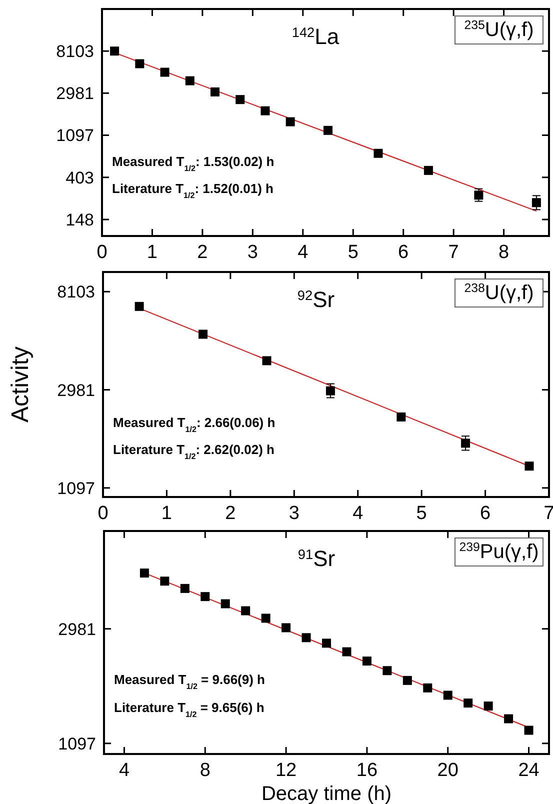 The height and width of the screenshot is (804, 553). What do you see at coordinates (317, 558) in the screenshot?
I see `annotation: $^{91}$Sr` at bounding box center [317, 558].